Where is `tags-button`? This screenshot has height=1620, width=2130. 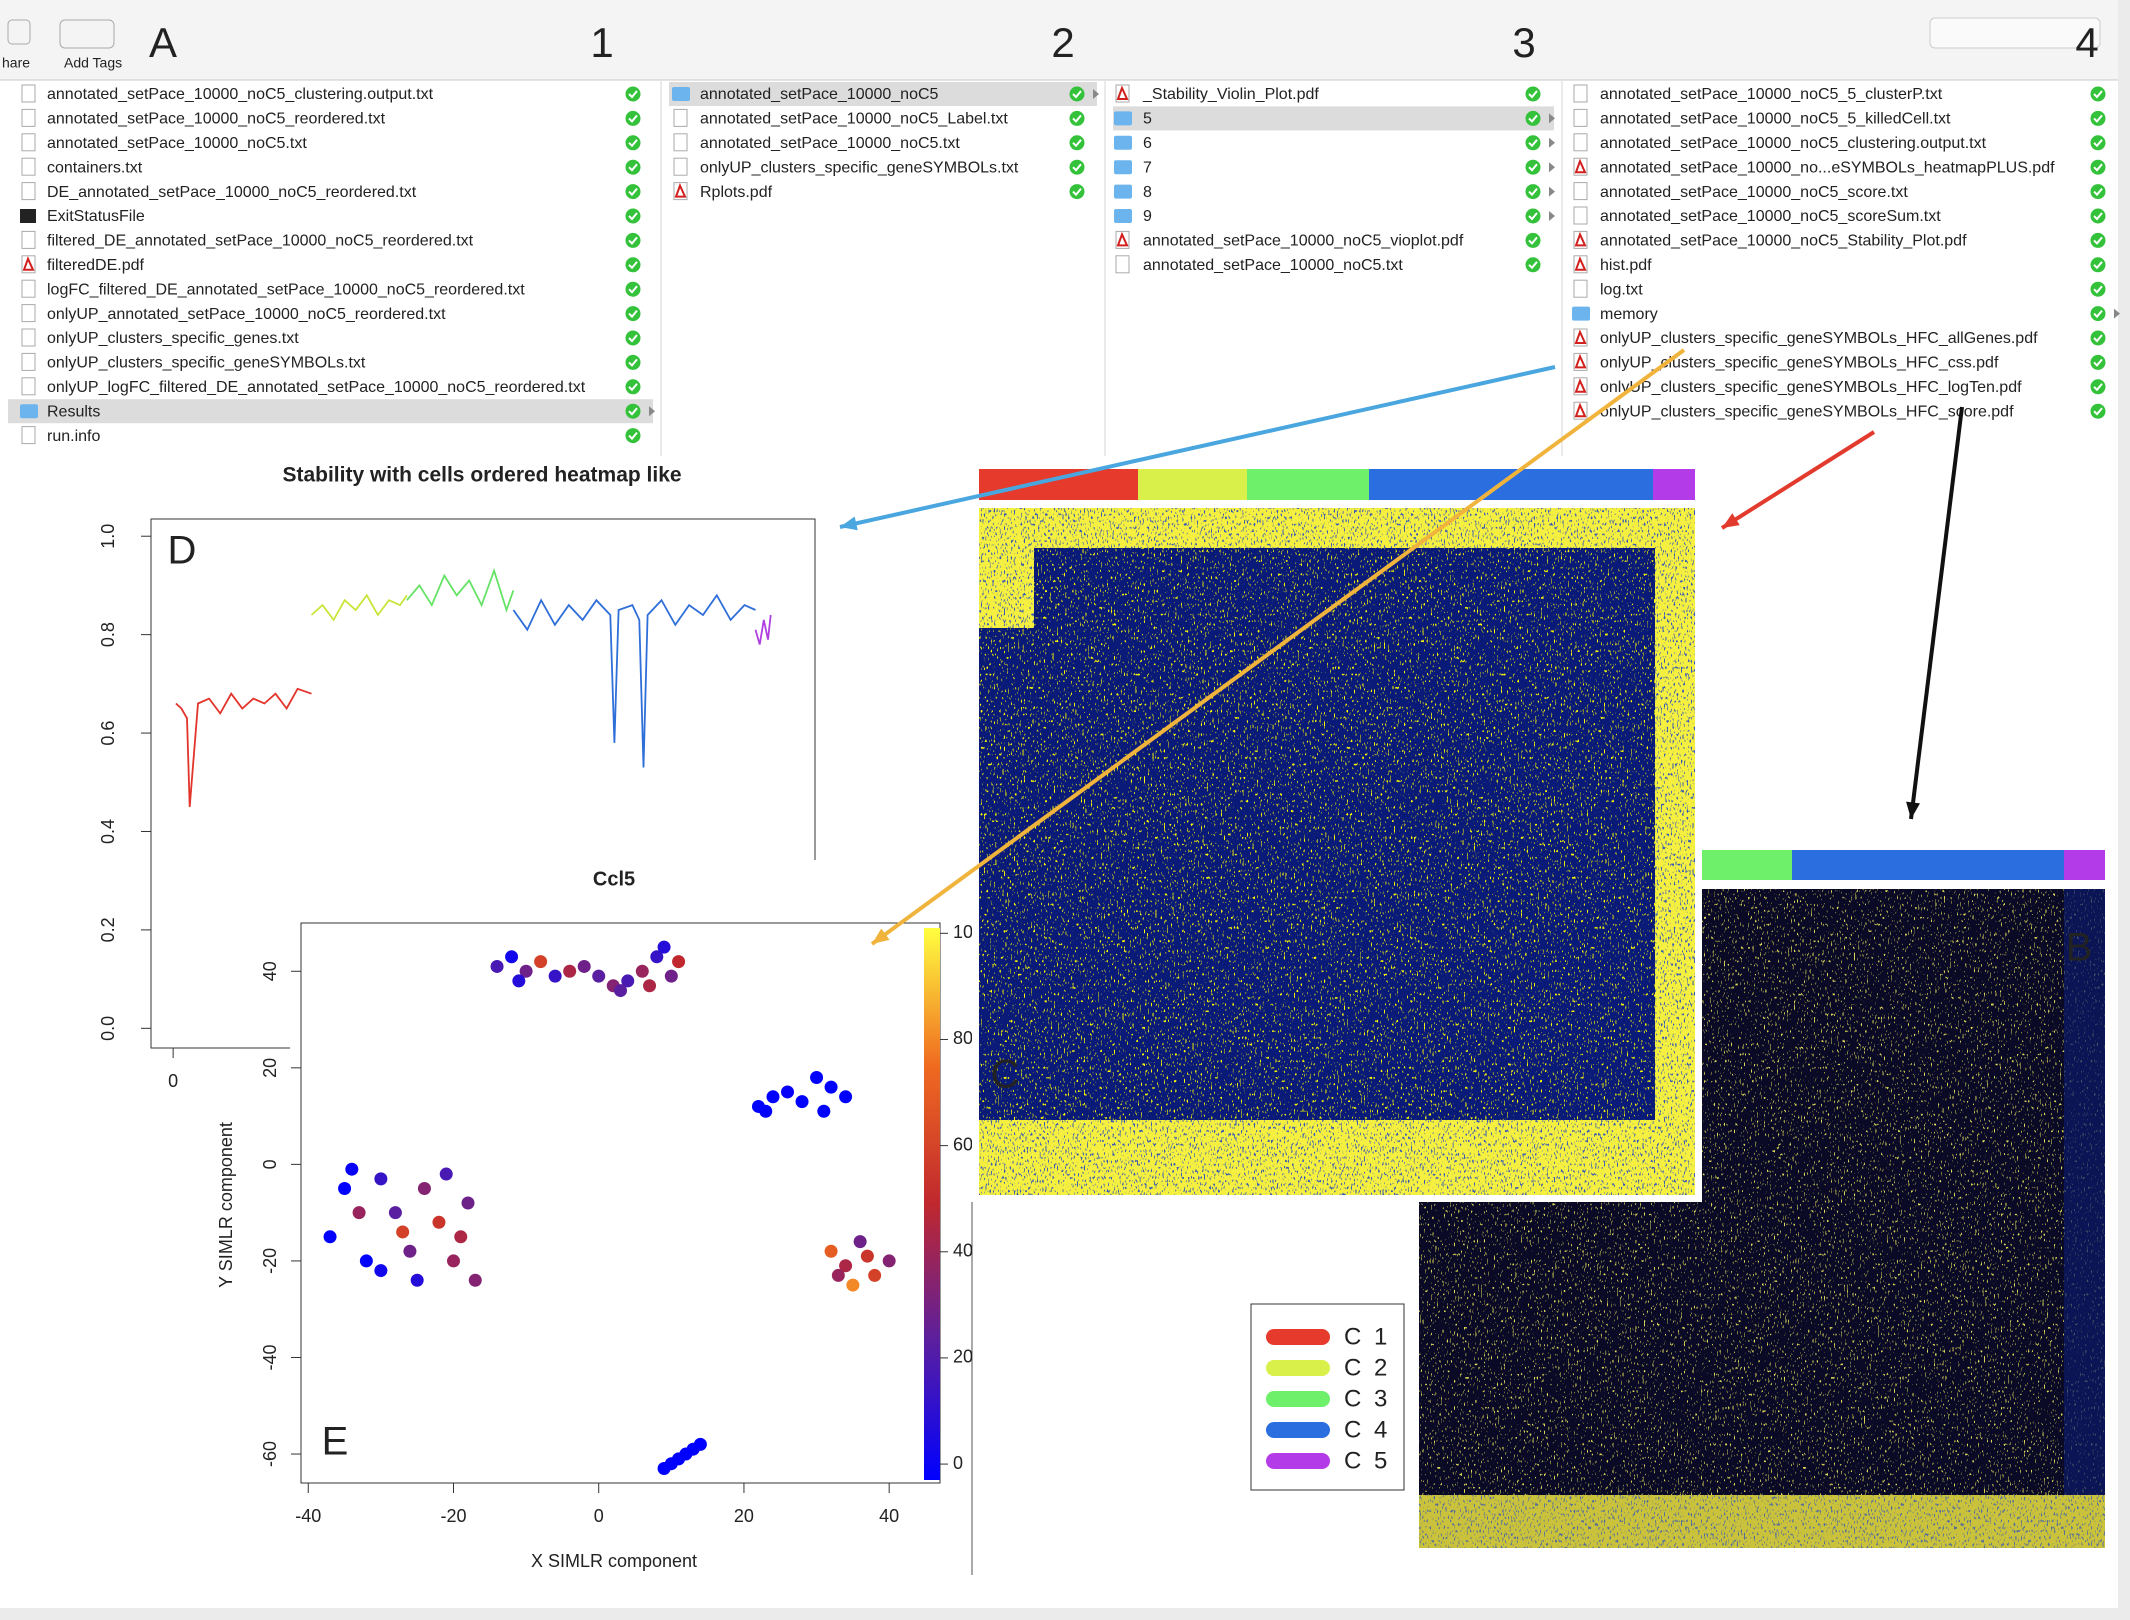
tags-button is located at coordinates (87, 34).